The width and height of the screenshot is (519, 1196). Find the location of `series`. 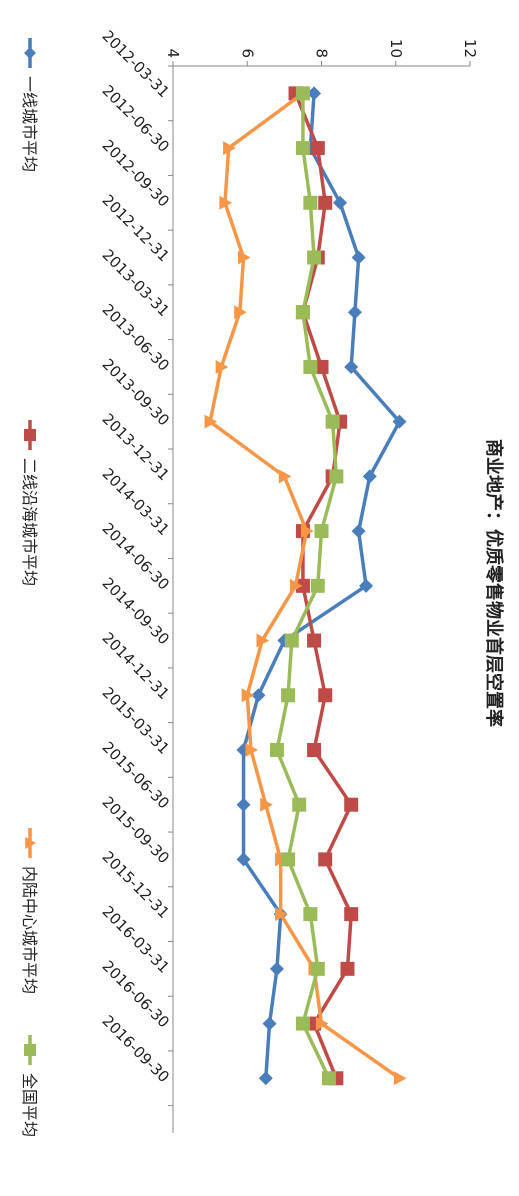

series is located at coordinates (306, 586).